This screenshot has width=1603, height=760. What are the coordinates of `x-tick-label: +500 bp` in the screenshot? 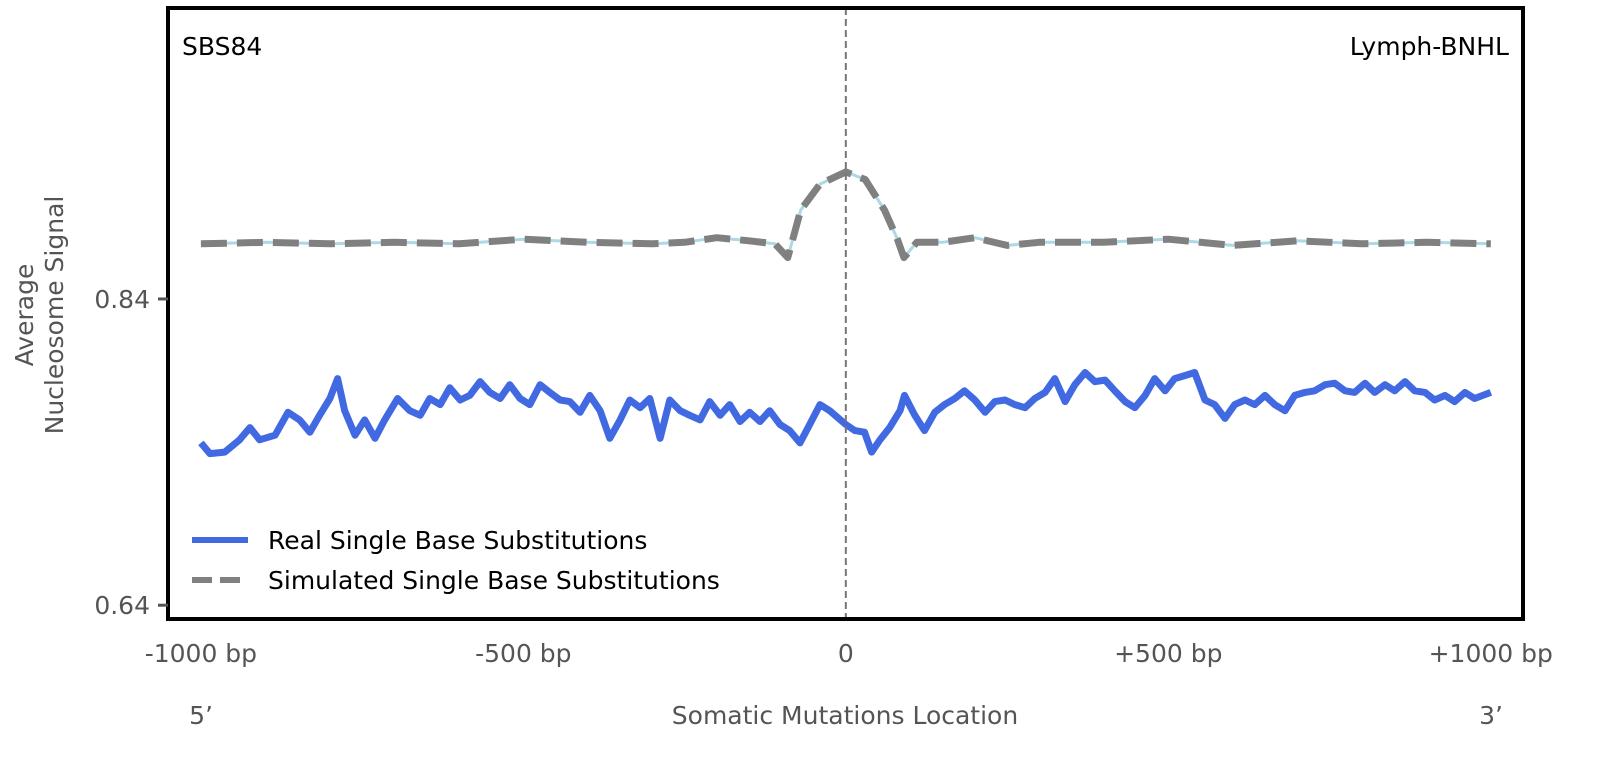 It's located at (1168, 653).